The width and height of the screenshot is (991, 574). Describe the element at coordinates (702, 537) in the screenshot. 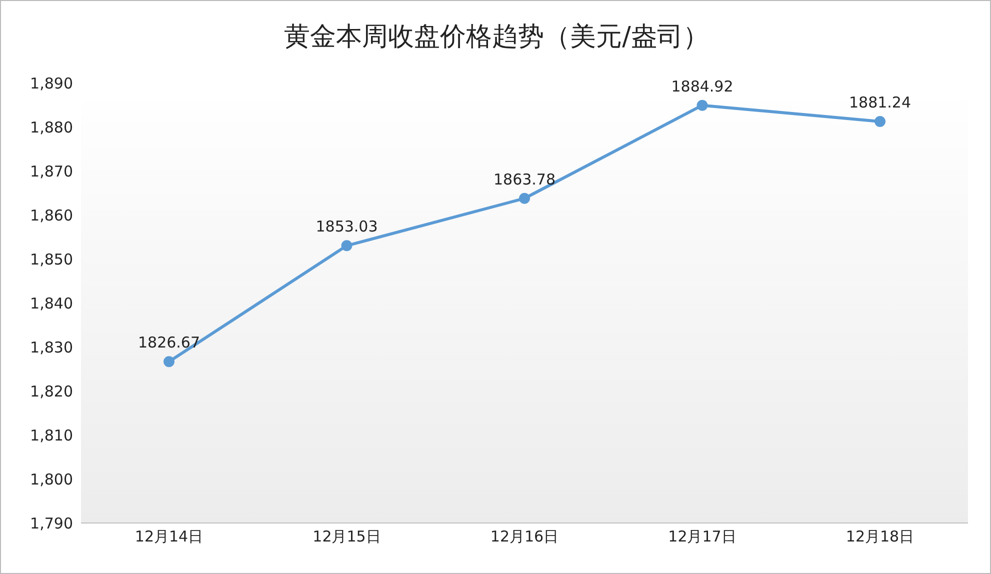

I see `x-tick-label: 12月17日` at that location.